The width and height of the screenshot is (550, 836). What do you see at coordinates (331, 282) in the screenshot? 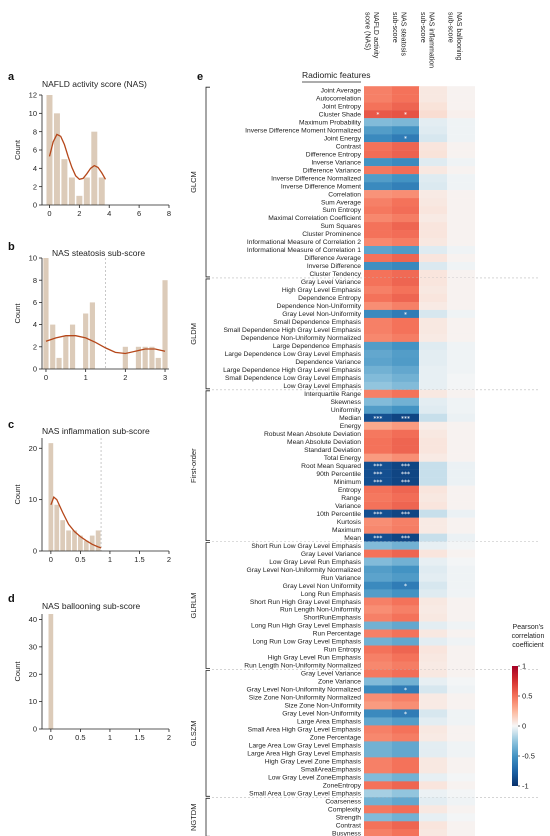
I see `feature-label: Gray Level Variance` at bounding box center [331, 282].